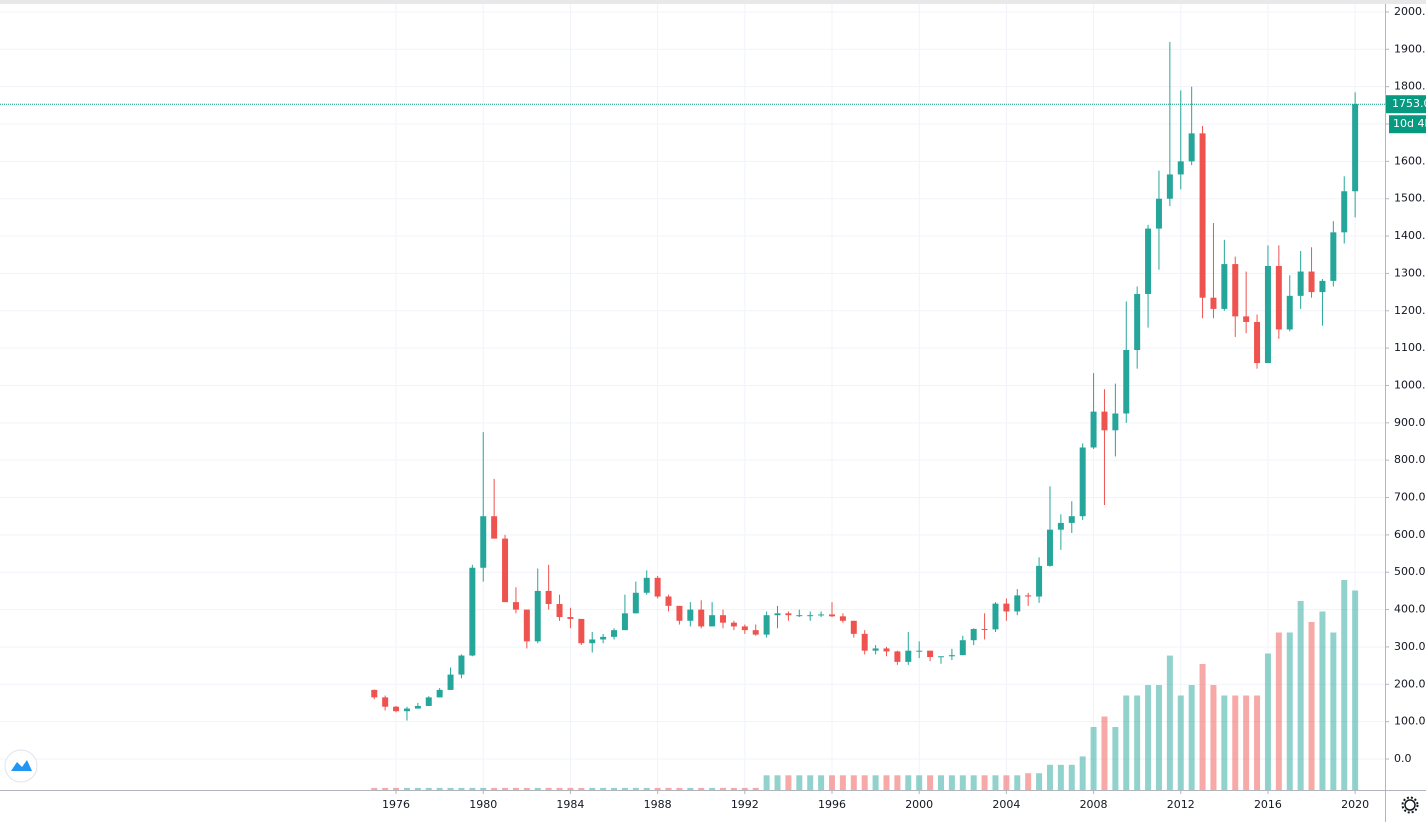 The image size is (1426, 822). What do you see at coordinates (1355, 804) in the screenshot?
I see `x-tick-label: 2020` at bounding box center [1355, 804].